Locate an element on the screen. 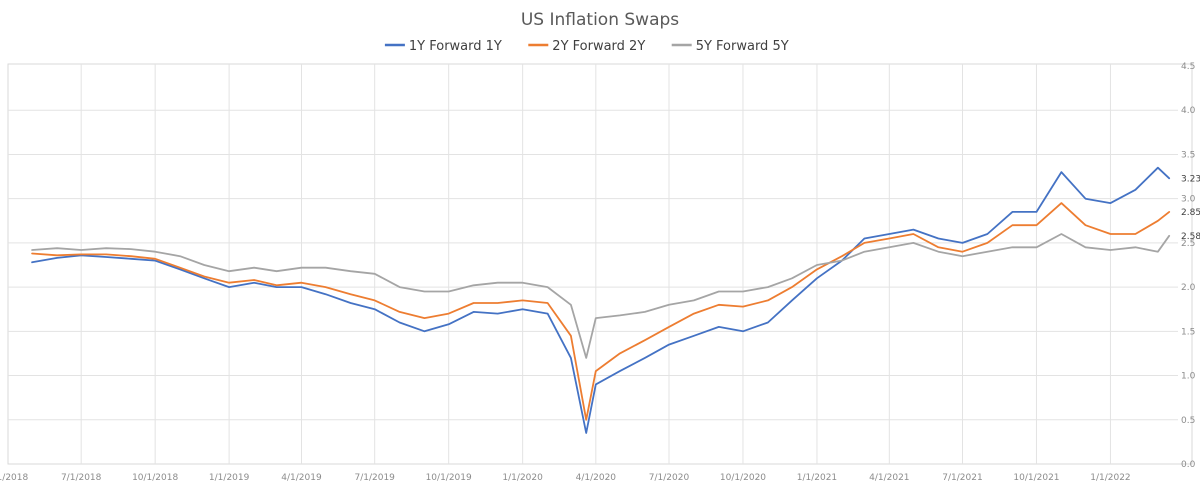 The height and width of the screenshot is (486, 1200). x-tick-label: 4/1/2019 is located at coordinates (301, 478).